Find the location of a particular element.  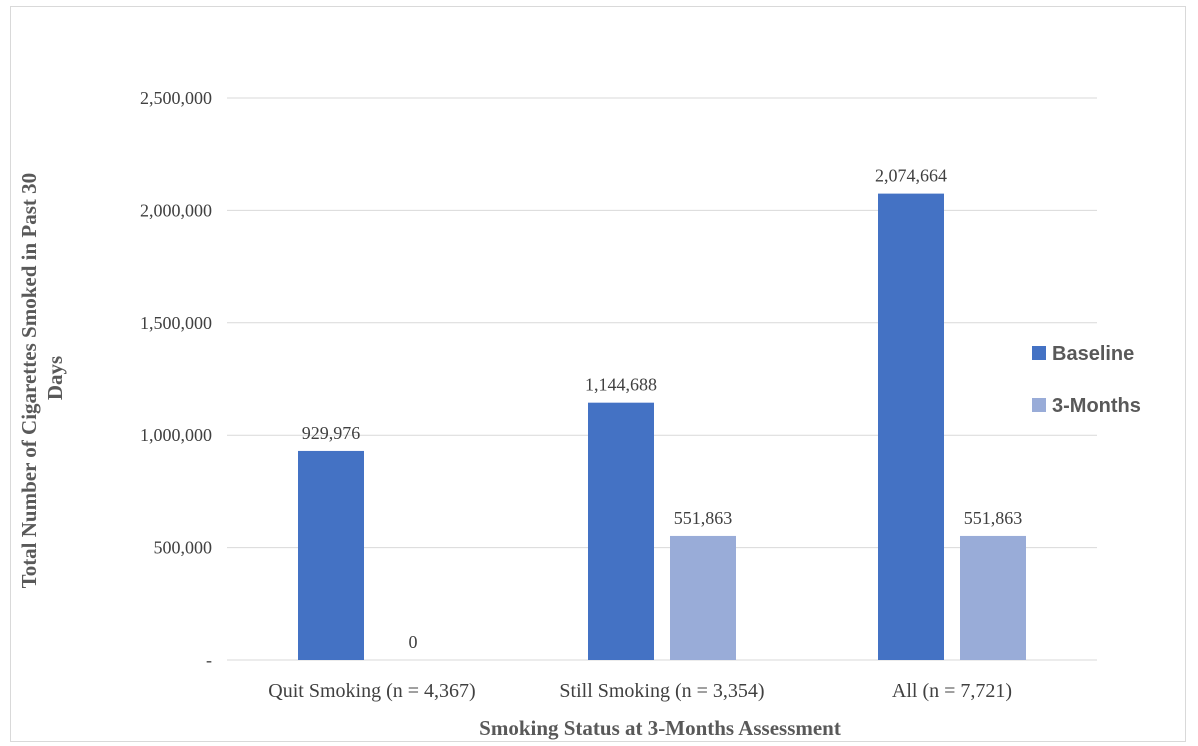

data-label: 929,976 is located at coordinates (331, 433).